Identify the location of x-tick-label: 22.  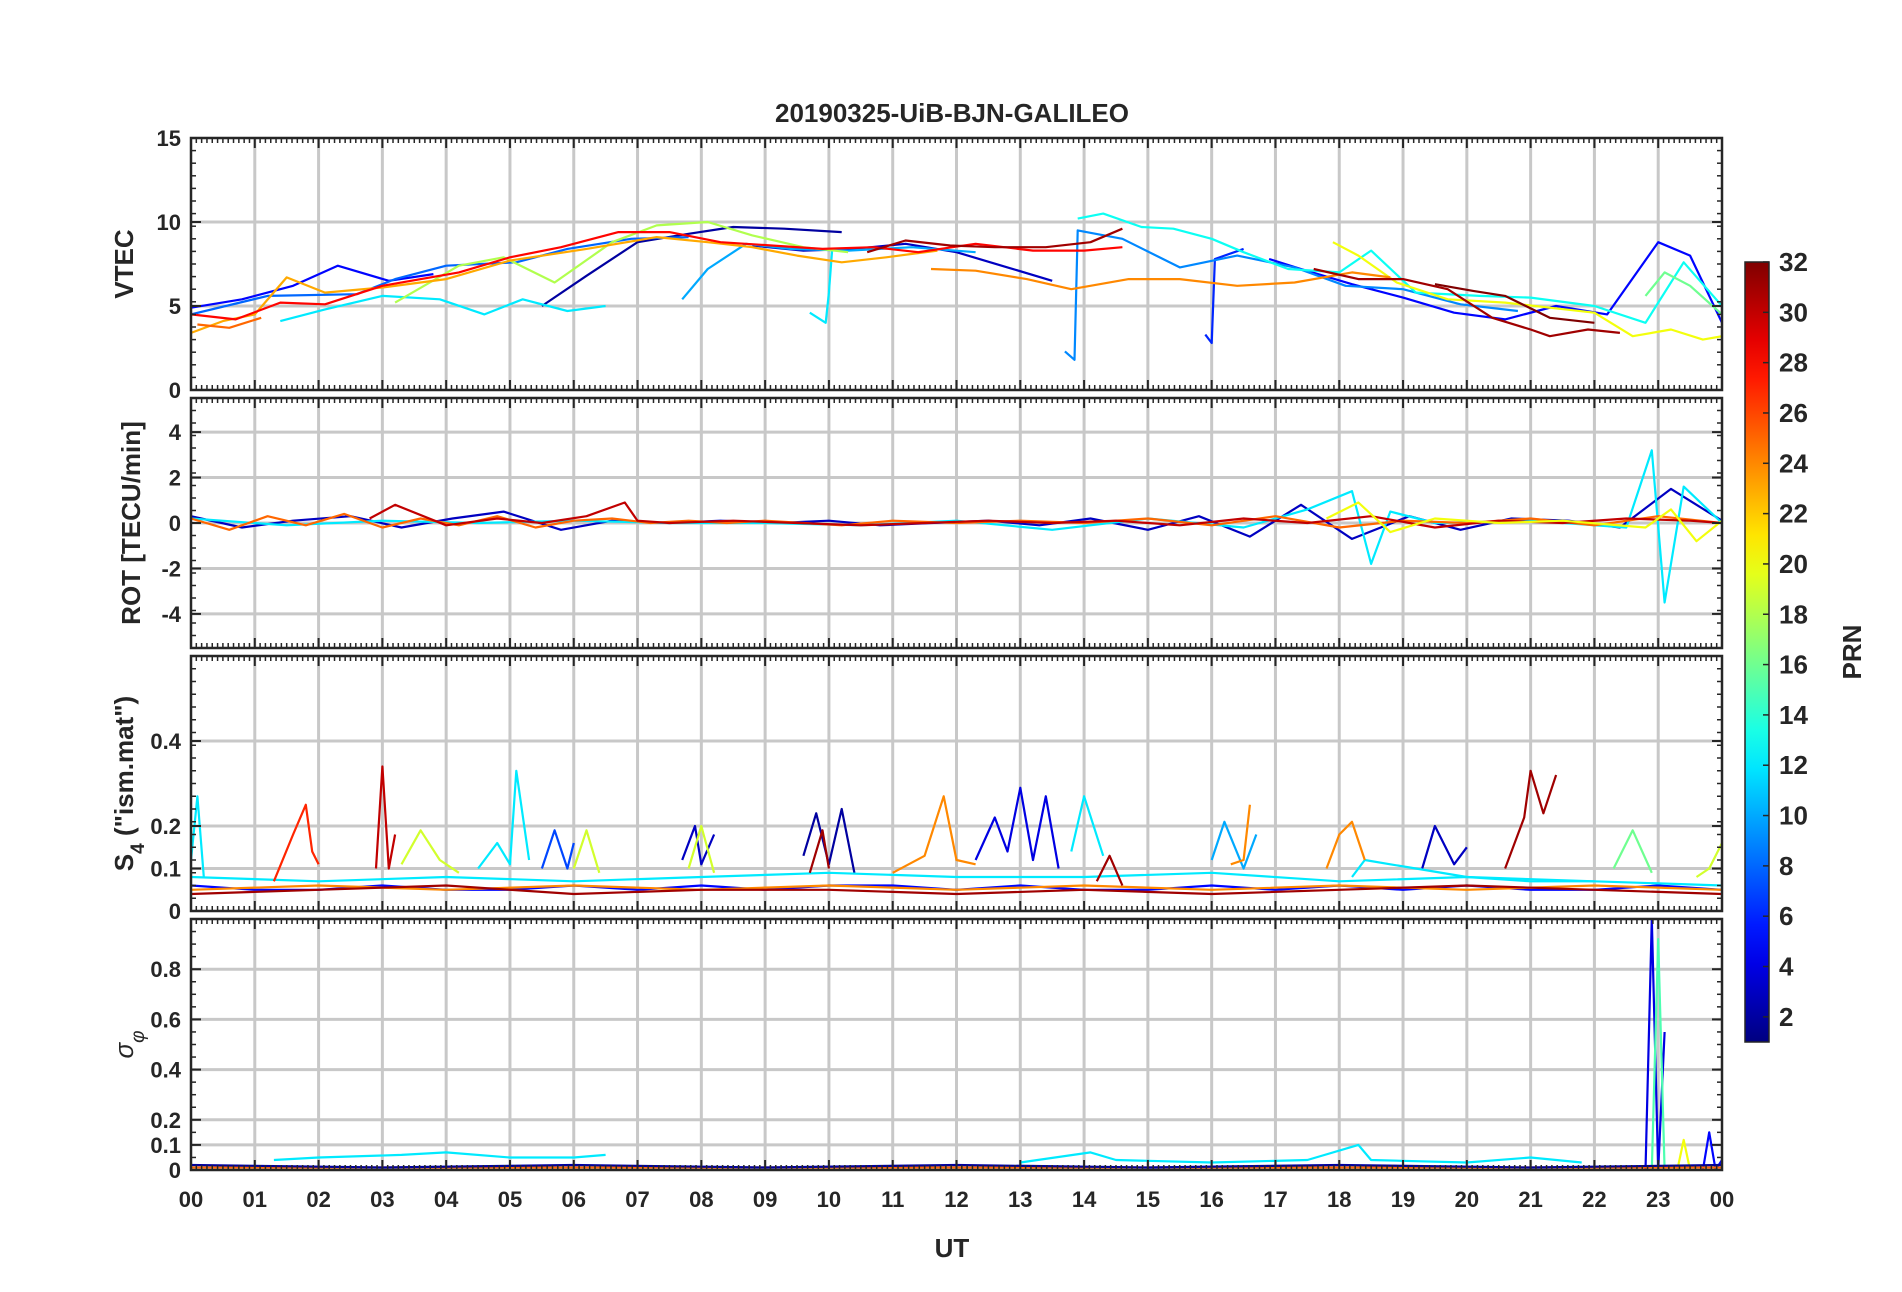
(1594, 1199).